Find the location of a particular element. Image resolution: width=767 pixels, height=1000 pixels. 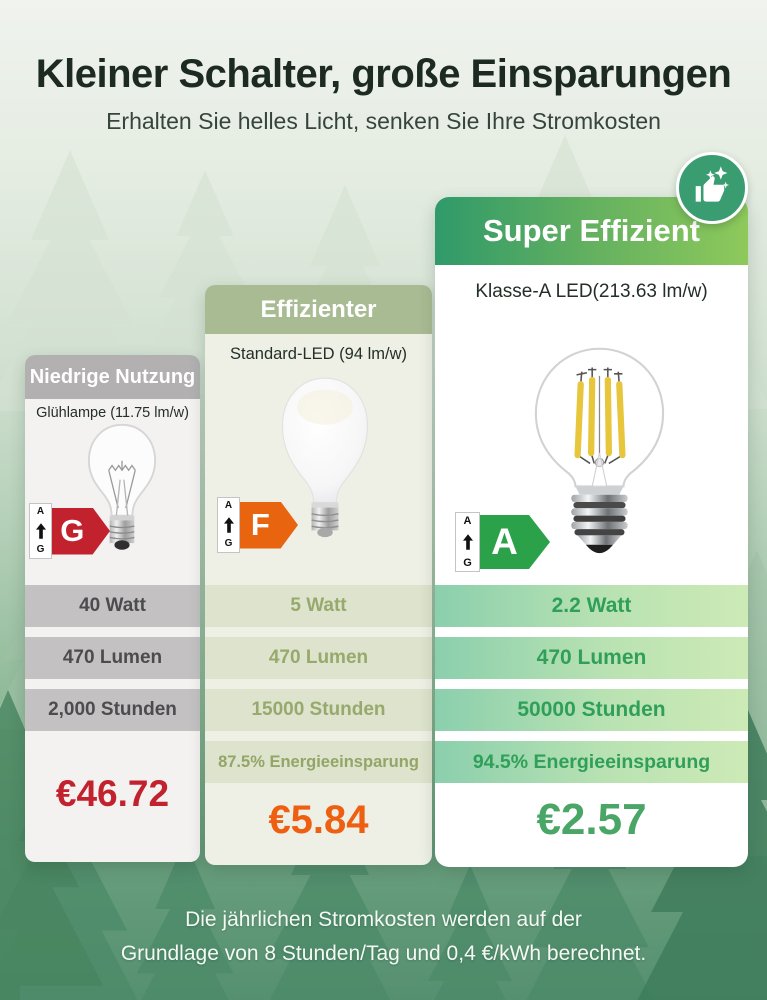

energy-label-f: A G F is located at coordinates (257, 525).